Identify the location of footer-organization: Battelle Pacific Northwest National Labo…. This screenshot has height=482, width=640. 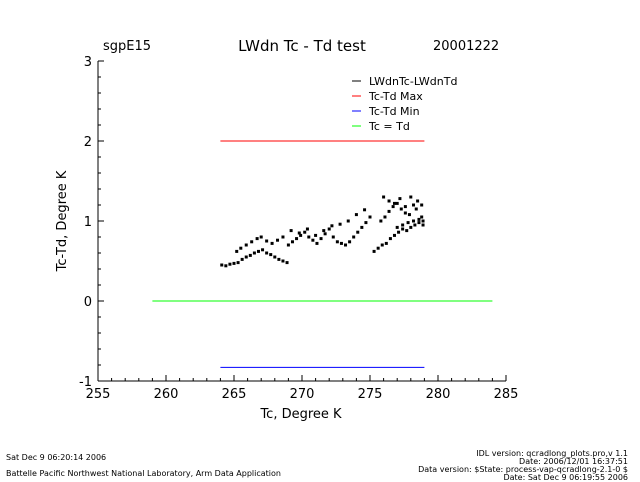
(143, 473).